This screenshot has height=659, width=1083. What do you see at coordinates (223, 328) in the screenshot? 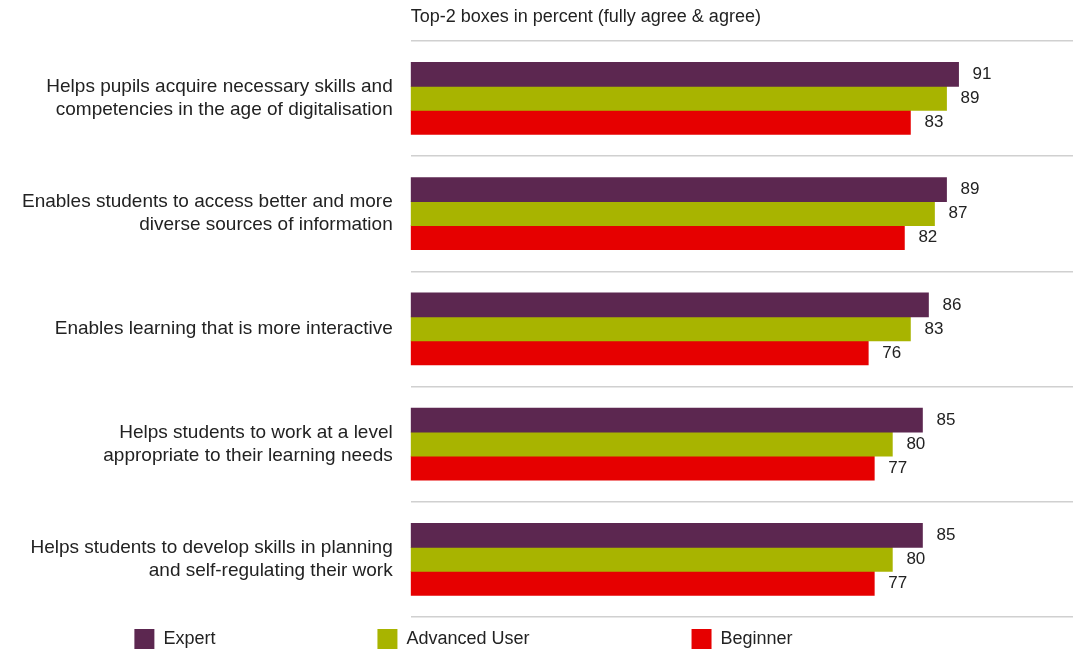
I see `y-tick-label: Enables learning that is more interactive` at bounding box center [223, 328].